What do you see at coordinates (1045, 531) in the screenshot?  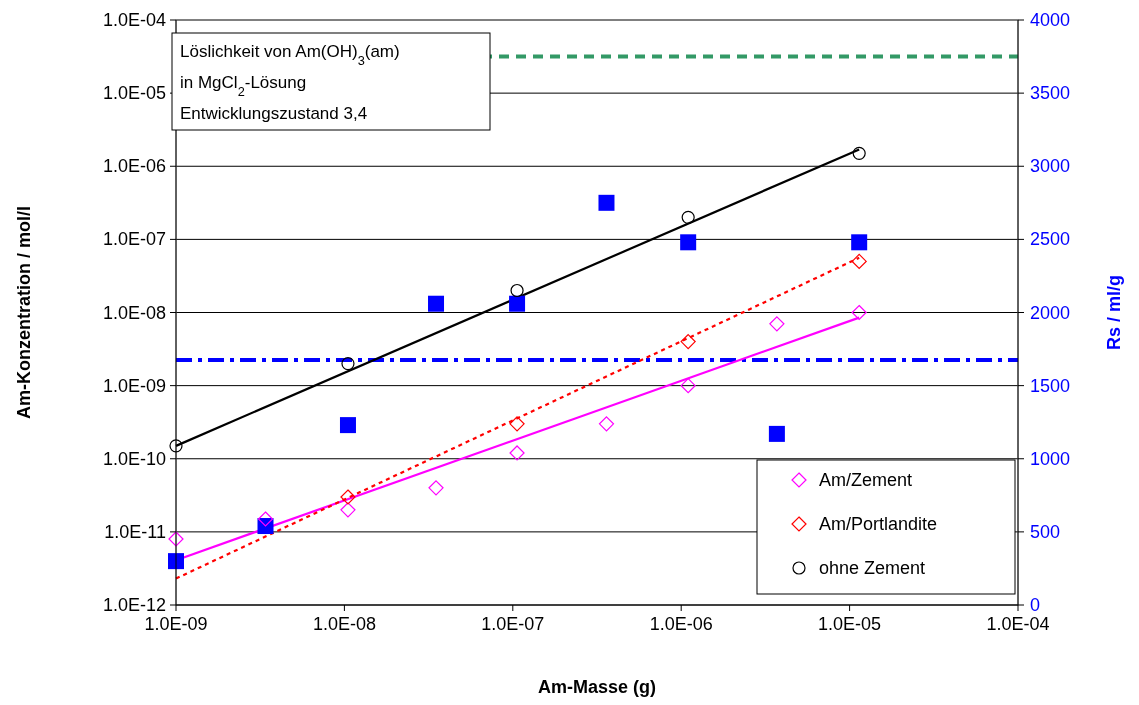 I see `y2-tick-label: 500` at bounding box center [1045, 531].